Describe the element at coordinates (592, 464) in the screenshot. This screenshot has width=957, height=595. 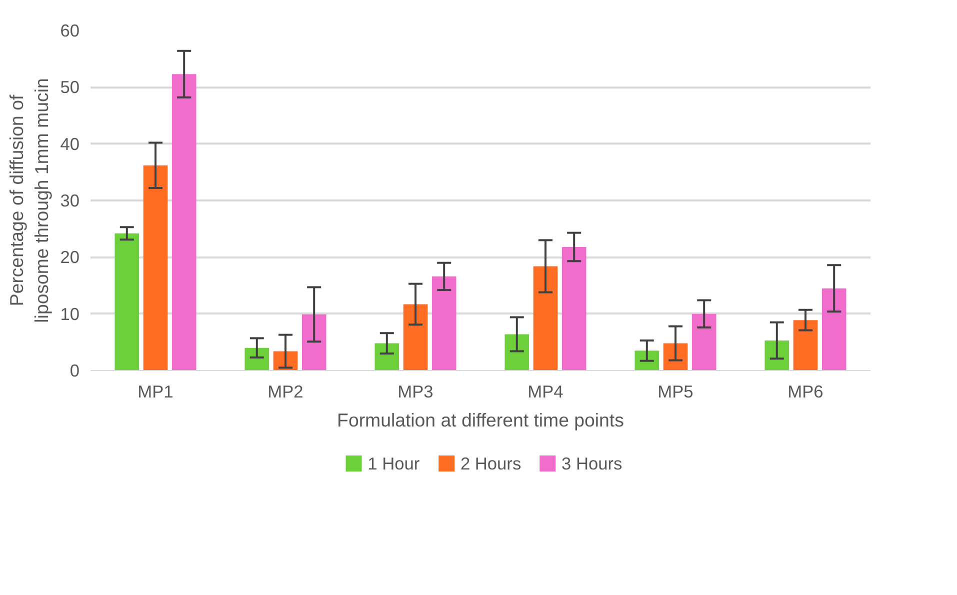
I see `legend-label: 3 Hours` at that location.